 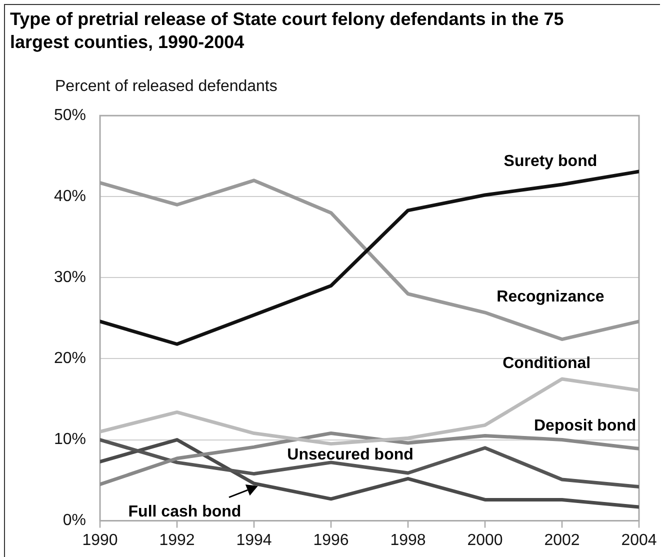 I want to click on series-label: Surety bond, so click(x=551, y=161).